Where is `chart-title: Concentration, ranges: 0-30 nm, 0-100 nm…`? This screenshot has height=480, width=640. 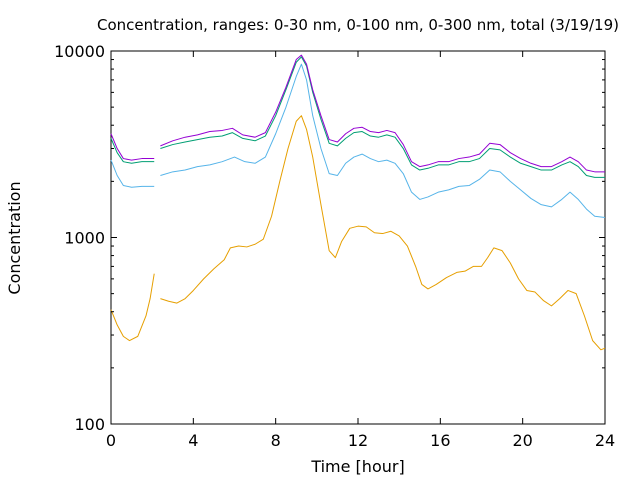
chart-title: Concentration, ranges: 0-30 nm, 0-100 nm… is located at coordinates (358, 25).